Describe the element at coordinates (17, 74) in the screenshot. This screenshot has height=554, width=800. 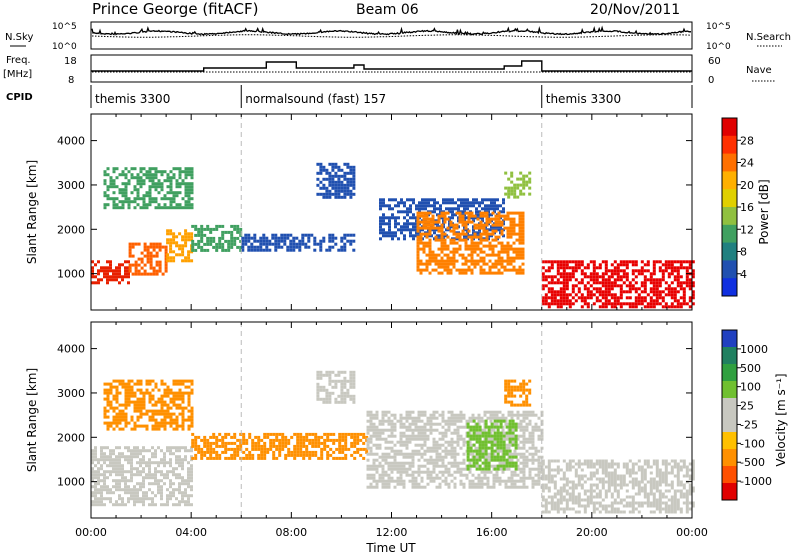
I see `freq-unit-label: [MHz]` at that location.